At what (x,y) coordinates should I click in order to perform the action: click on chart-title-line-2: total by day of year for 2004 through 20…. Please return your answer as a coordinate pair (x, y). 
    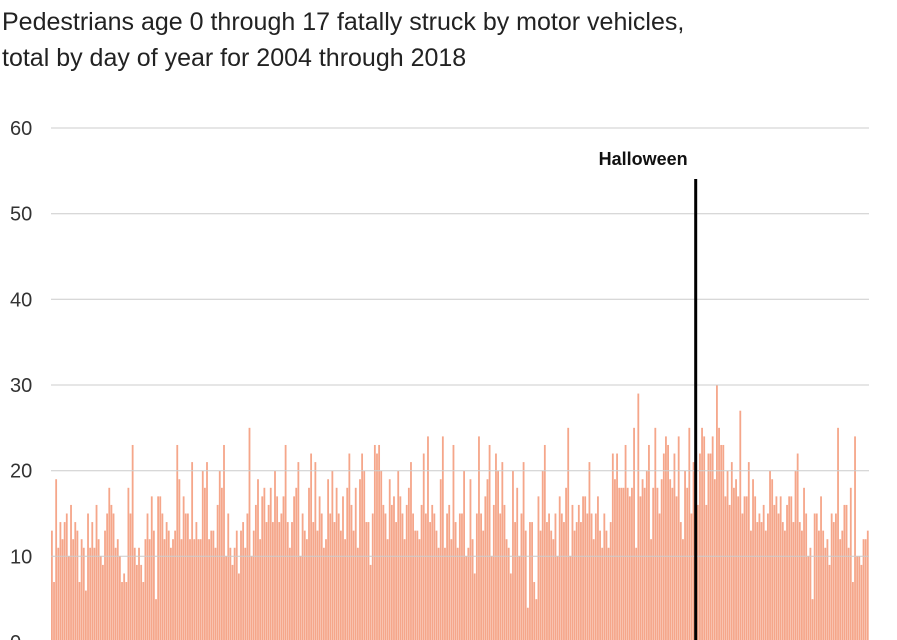
    Looking at the image, I should click on (234, 58).